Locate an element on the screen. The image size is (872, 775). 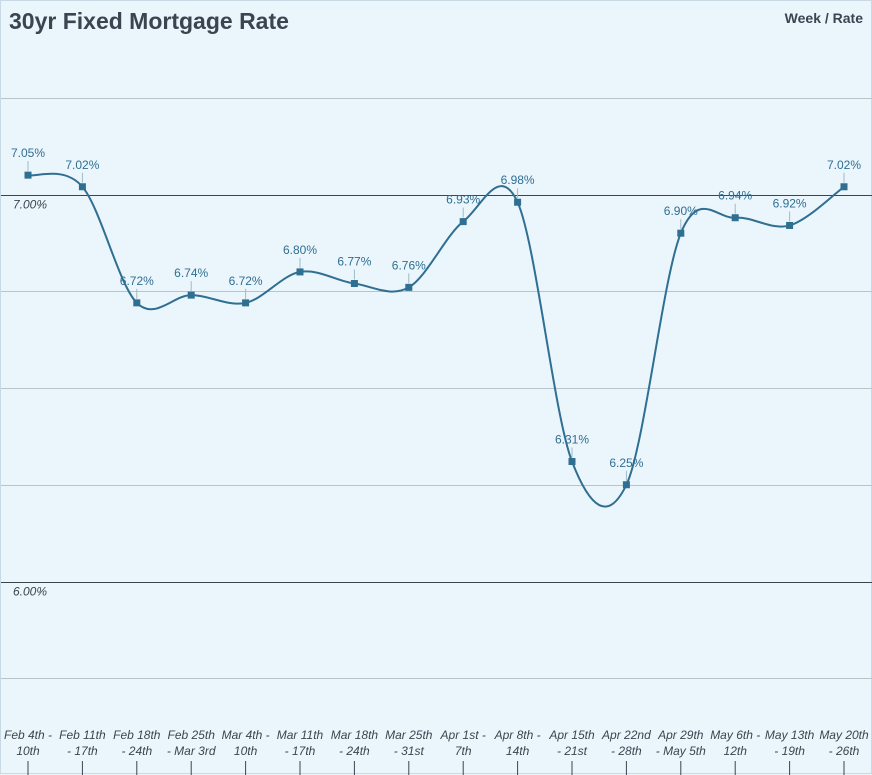
chart-title: 30yr Fixed Mortgage Rate is located at coordinates (149, 21).